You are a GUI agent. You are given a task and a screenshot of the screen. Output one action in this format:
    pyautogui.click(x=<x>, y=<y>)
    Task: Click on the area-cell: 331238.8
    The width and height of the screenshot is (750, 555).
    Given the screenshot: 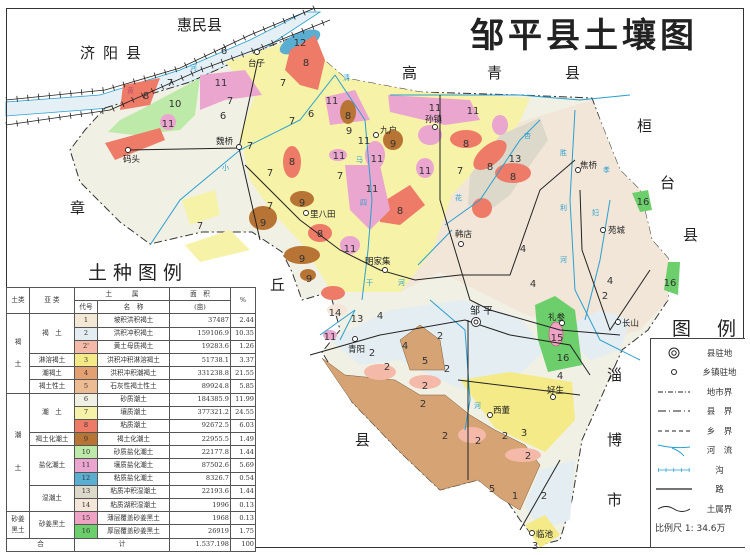 What is the action you would take?
    pyautogui.click(x=200, y=373)
    